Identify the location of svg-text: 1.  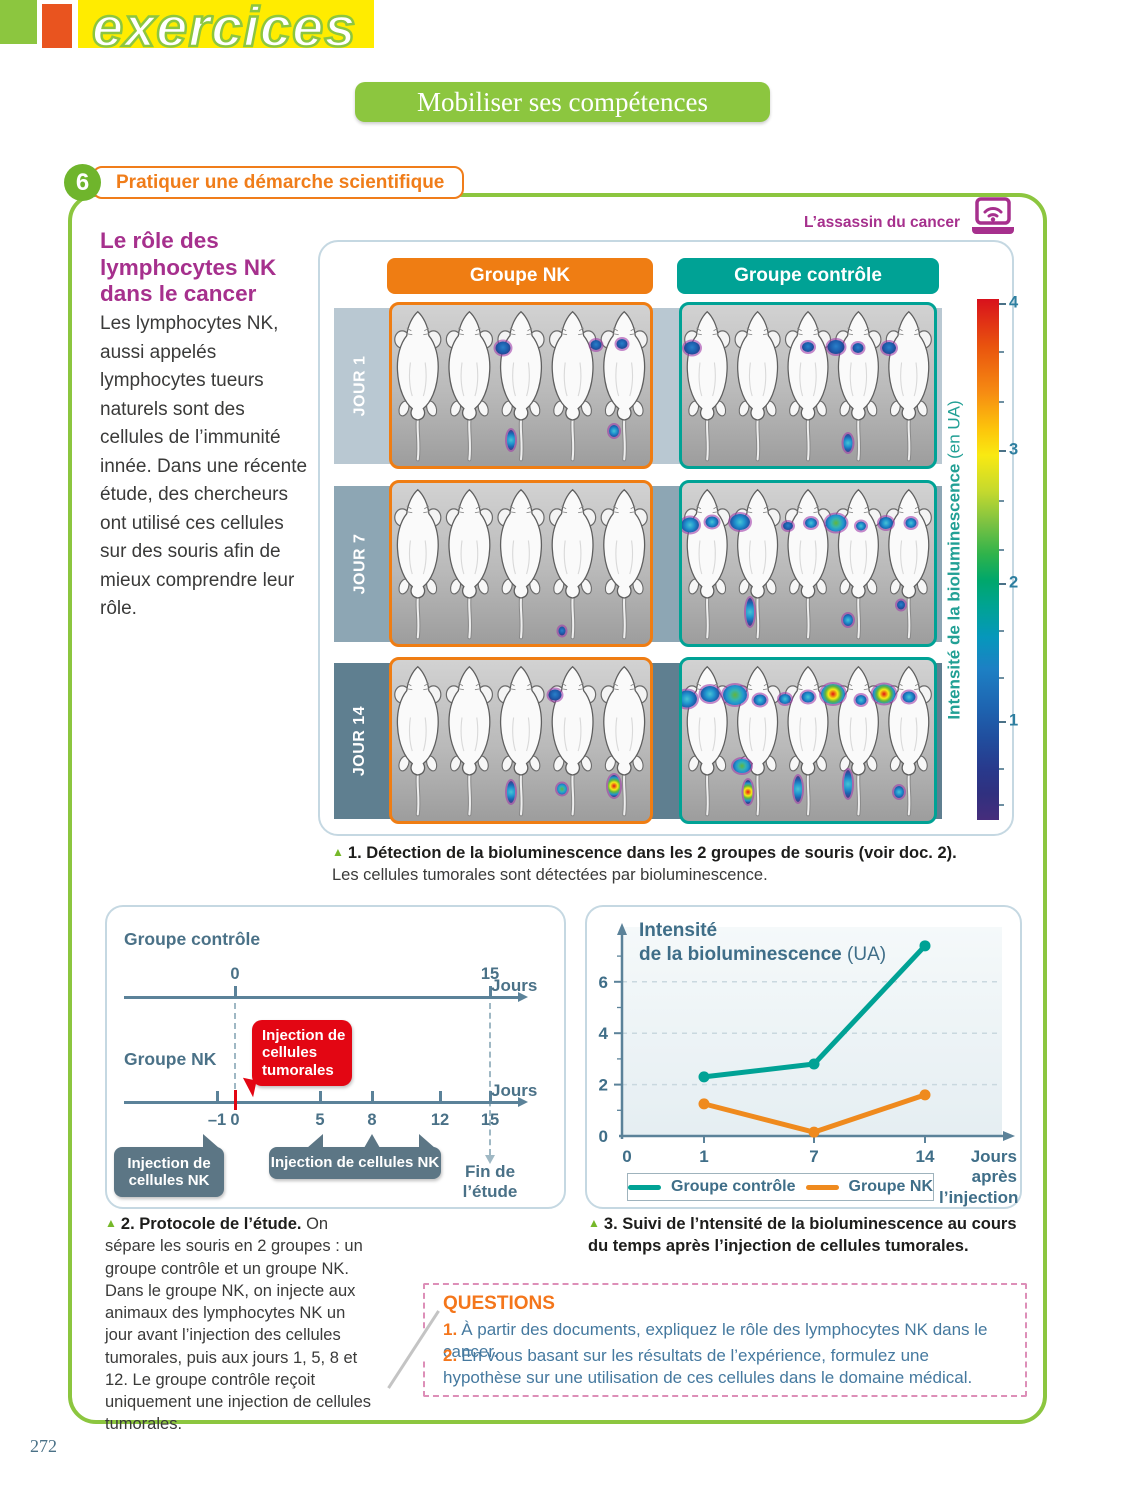
(703, 1156).